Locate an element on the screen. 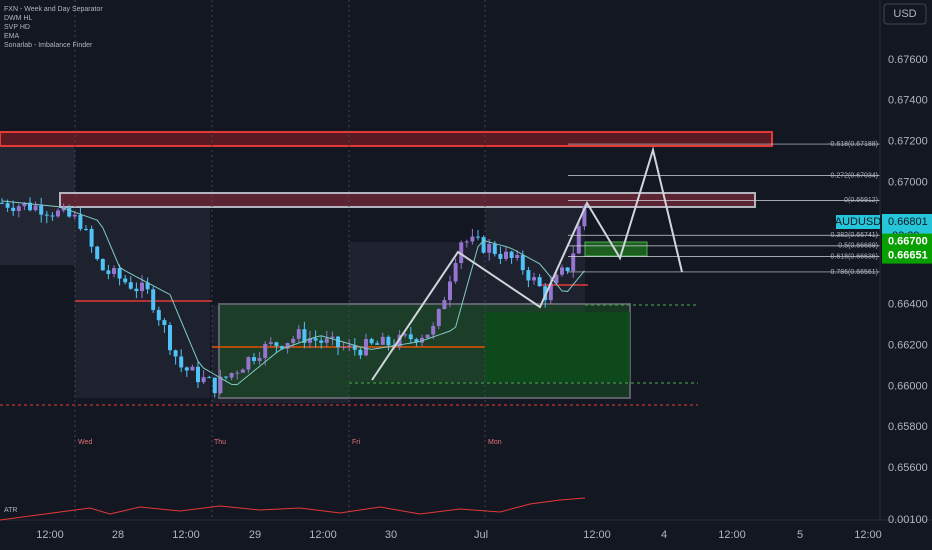 The width and height of the screenshot is (932, 550). price-tick-label: 0.65800 is located at coordinates (908, 427).